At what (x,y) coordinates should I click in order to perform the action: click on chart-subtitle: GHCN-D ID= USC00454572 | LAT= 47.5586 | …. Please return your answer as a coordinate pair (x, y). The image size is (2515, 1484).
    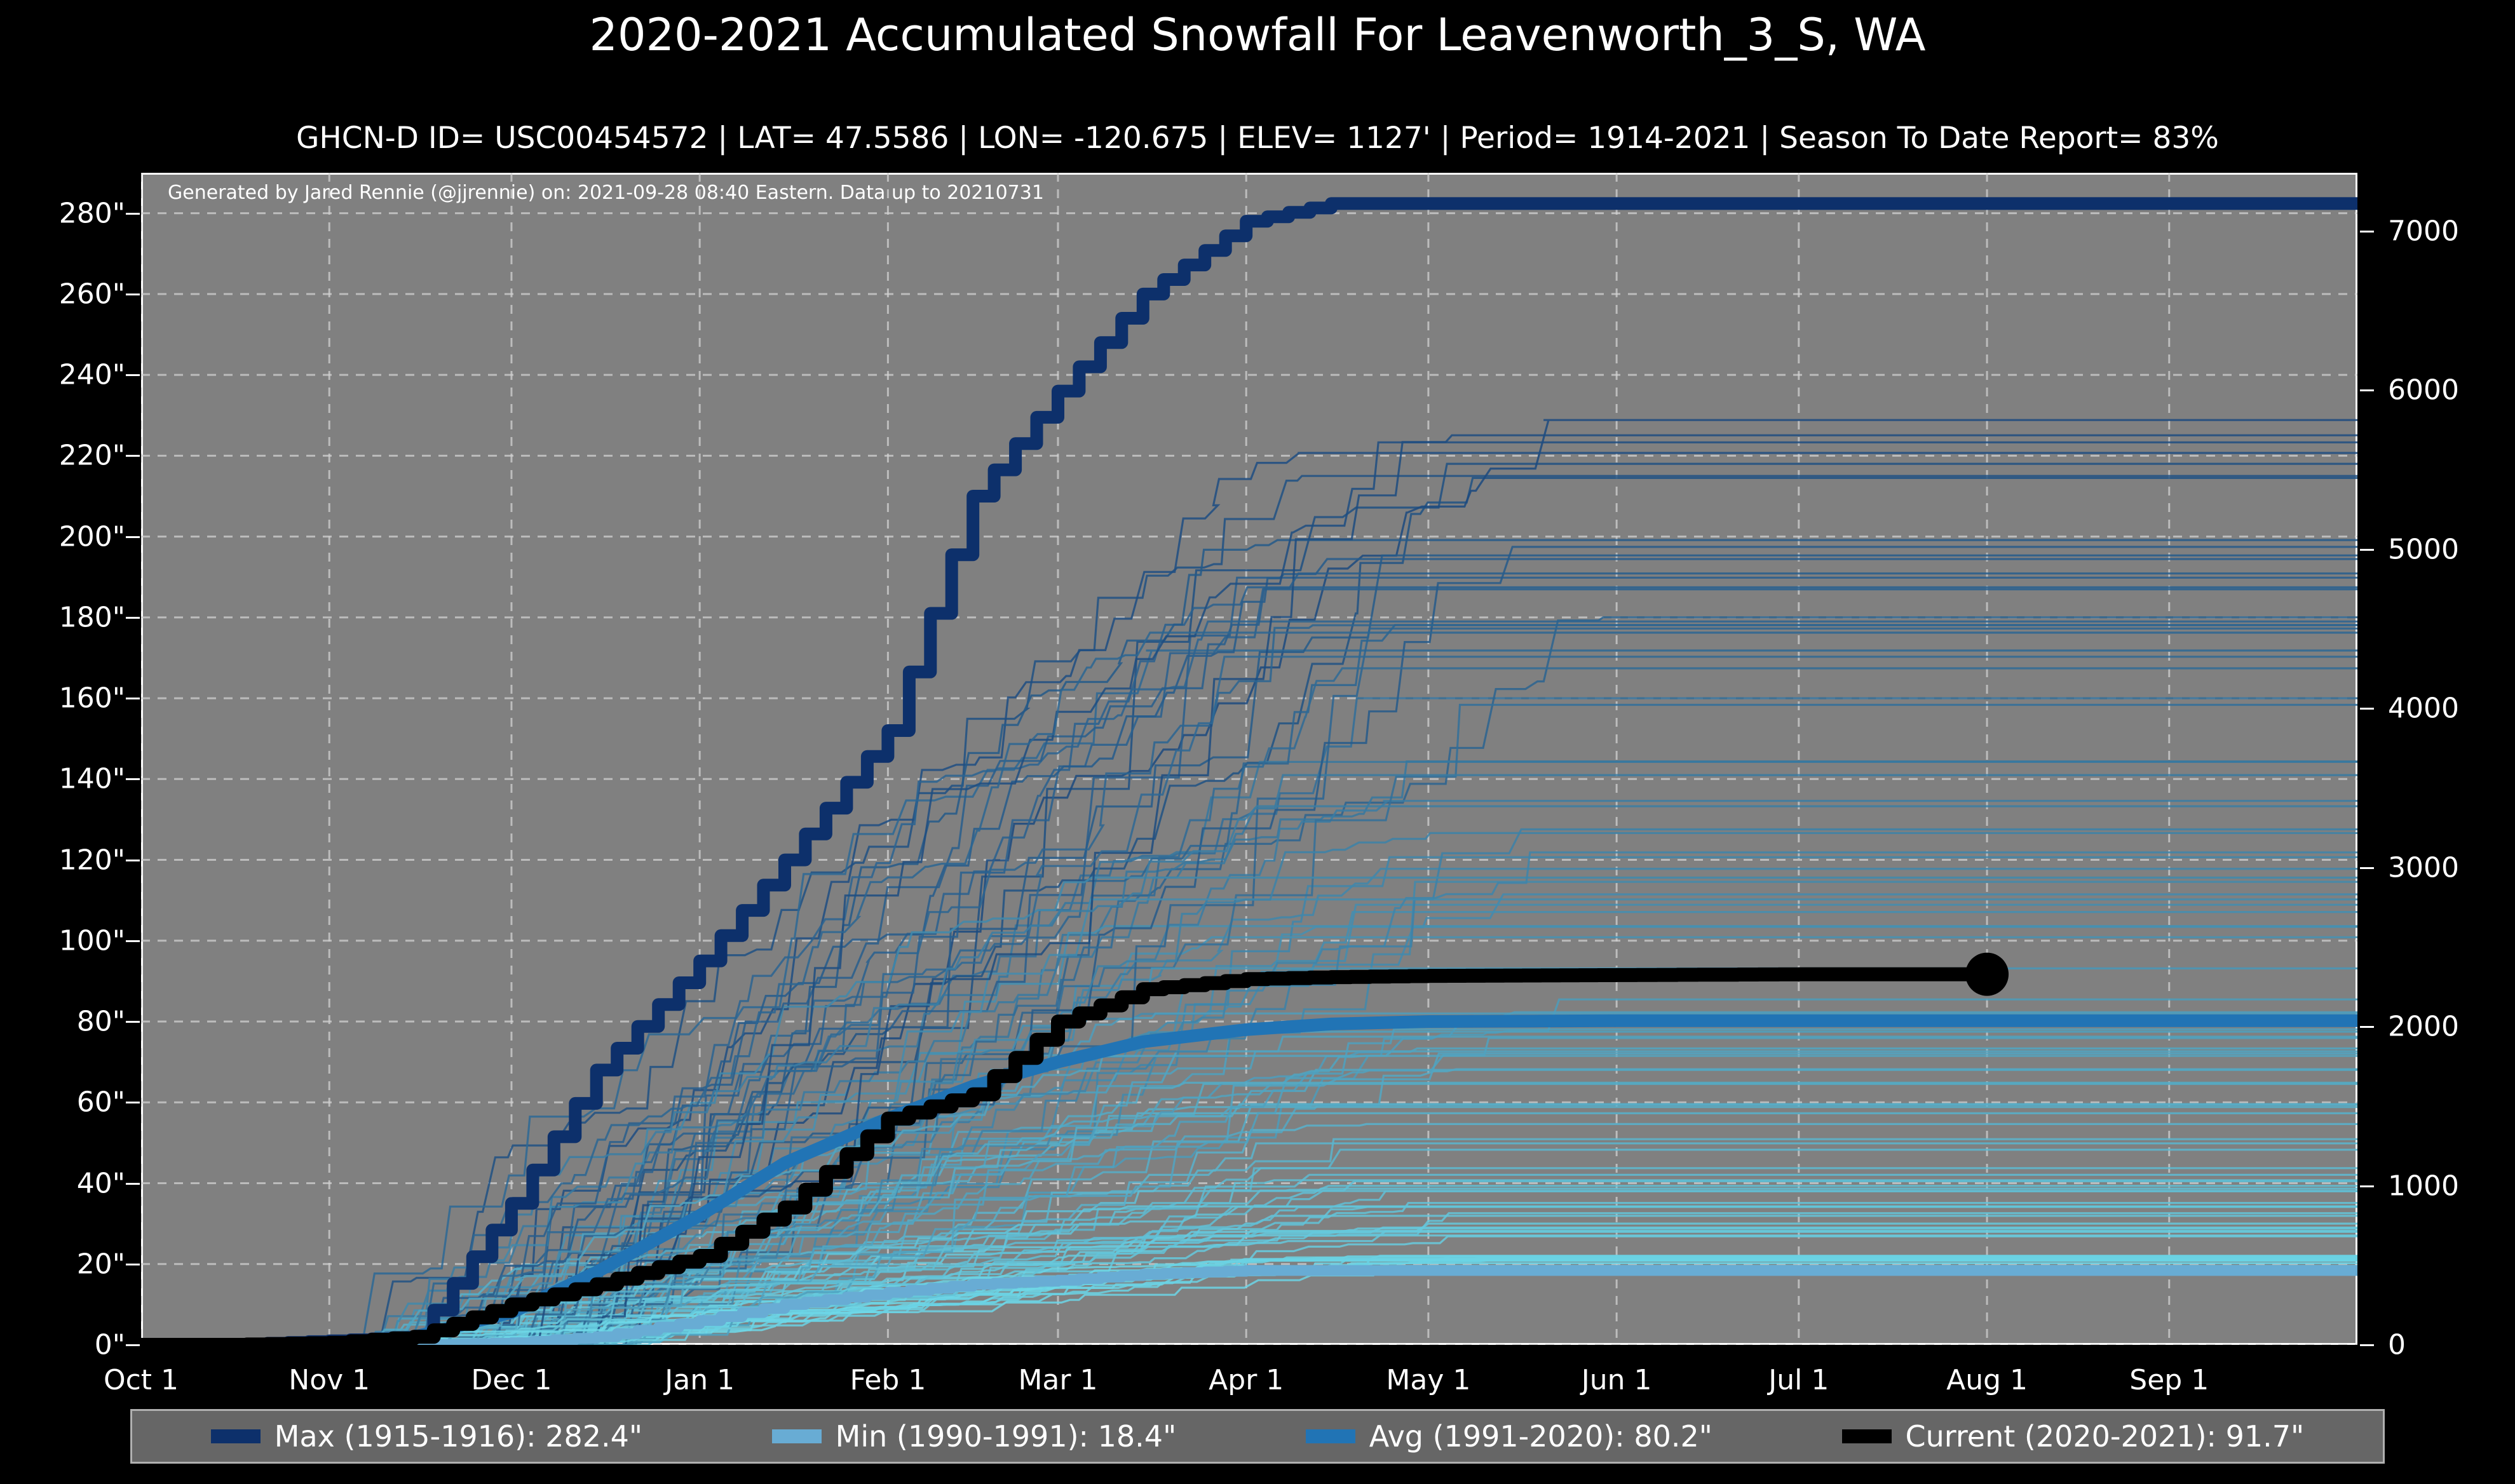
    Looking at the image, I should click on (1257, 138).